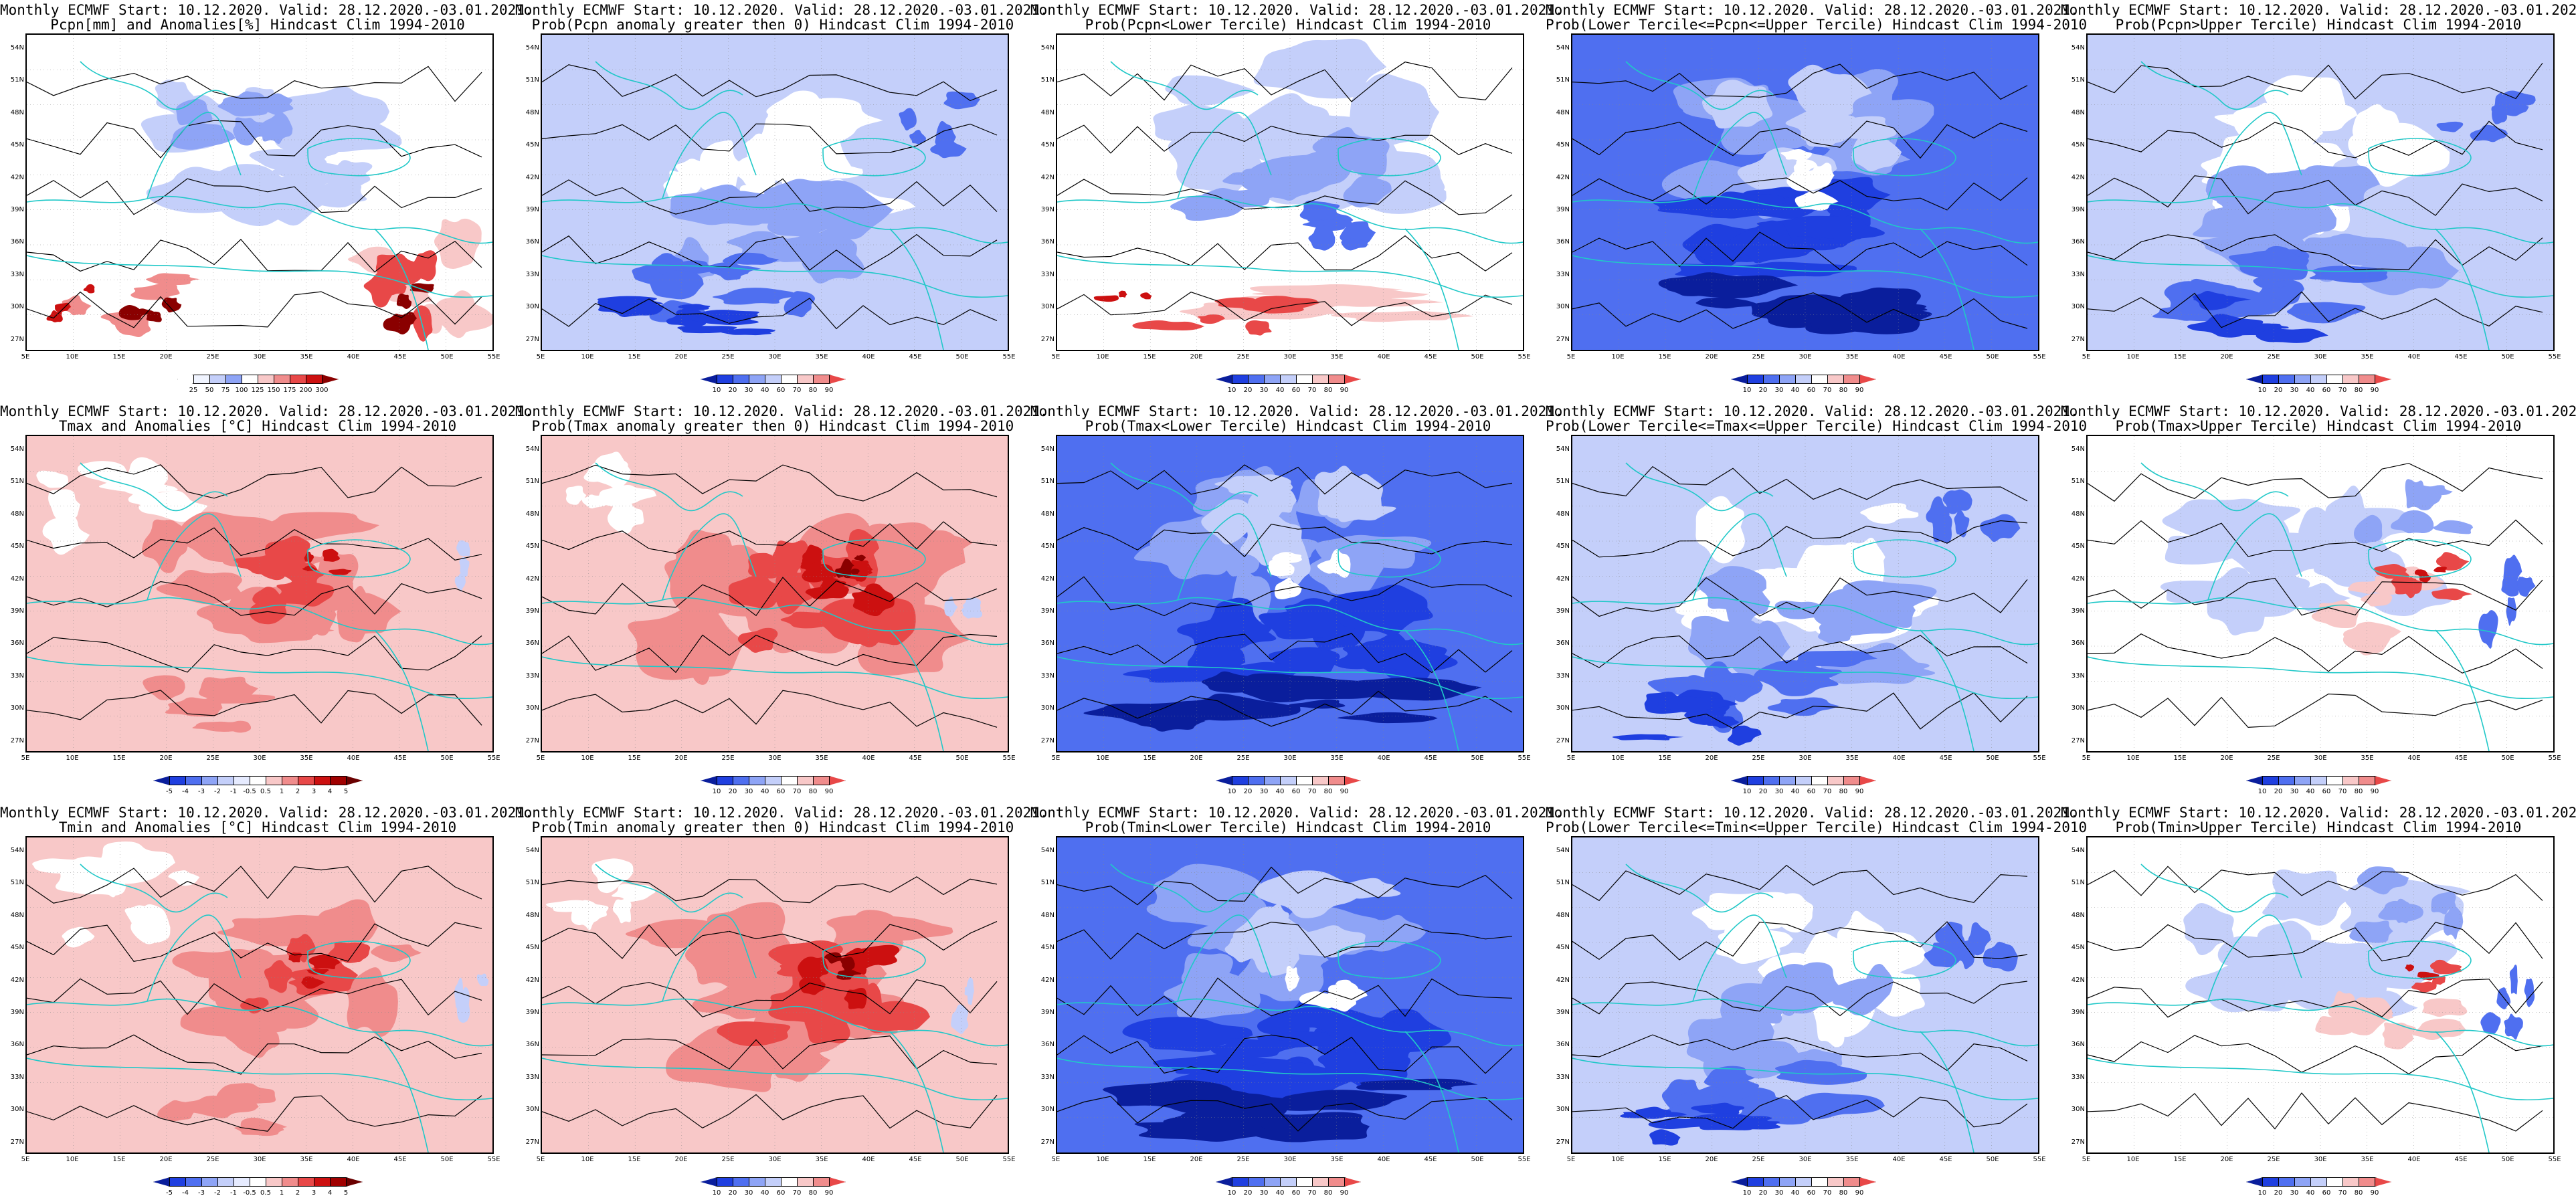 The image size is (2576, 1204). Describe the element at coordinates (166, 357) in the screenshot. I see `longitude-label: 20E` at that location.